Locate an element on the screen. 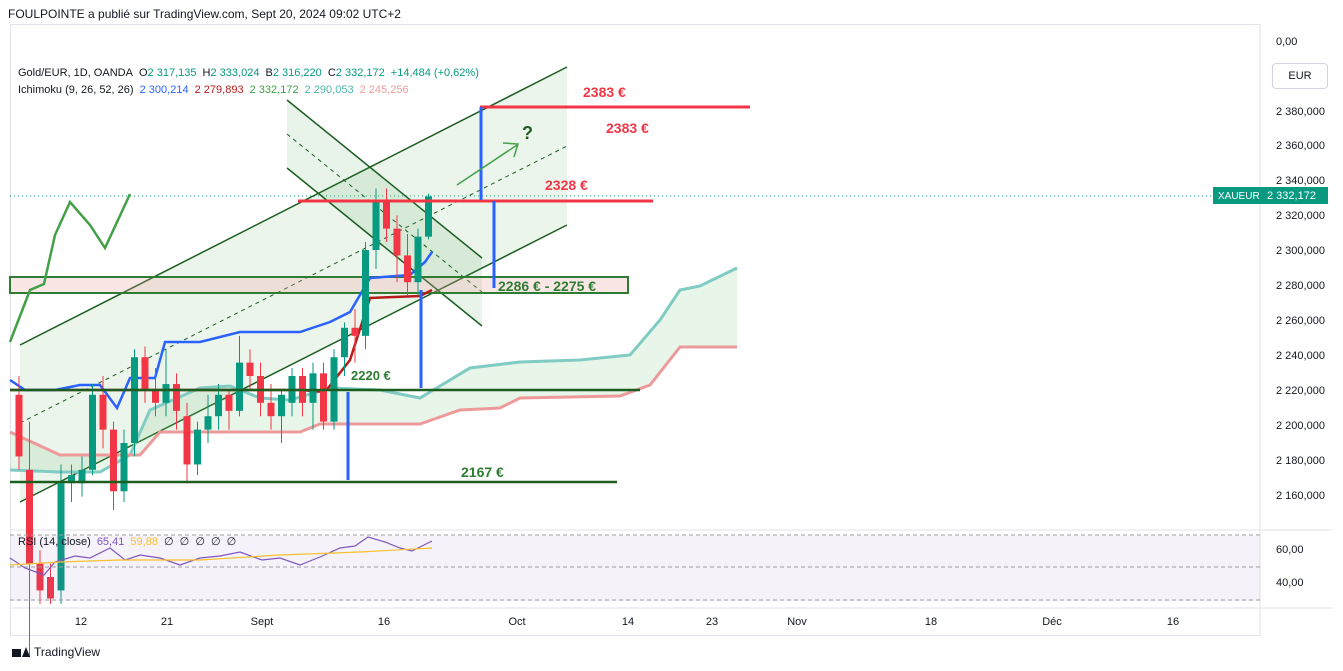  ichimoku-base: 2 279,893 is located at coordinates (219, 90).